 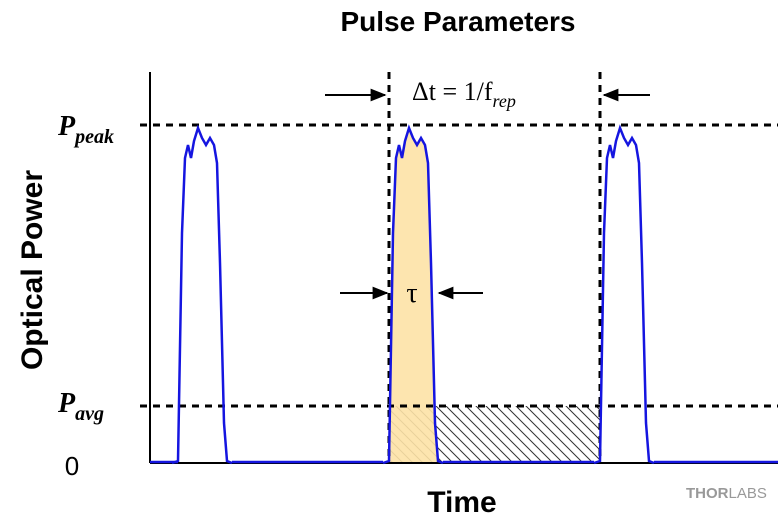 What do you see at coordinates (32, 270) in the screenshot?
I see `y-axis-label: Optical Power` at bounding box center [32, 270].